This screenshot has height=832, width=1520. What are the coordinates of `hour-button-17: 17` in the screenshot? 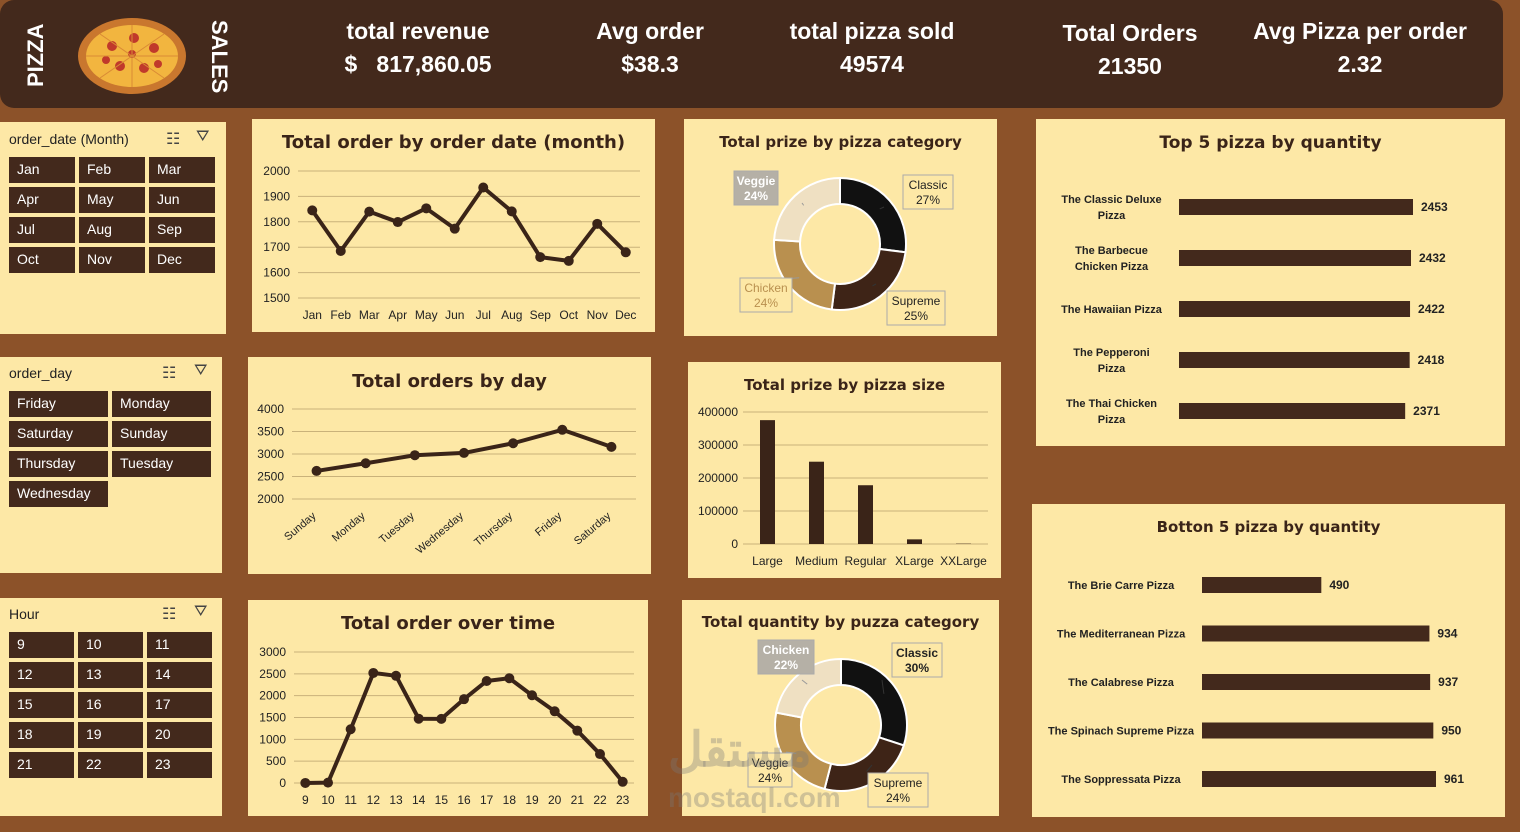 It's located at (179, 705).